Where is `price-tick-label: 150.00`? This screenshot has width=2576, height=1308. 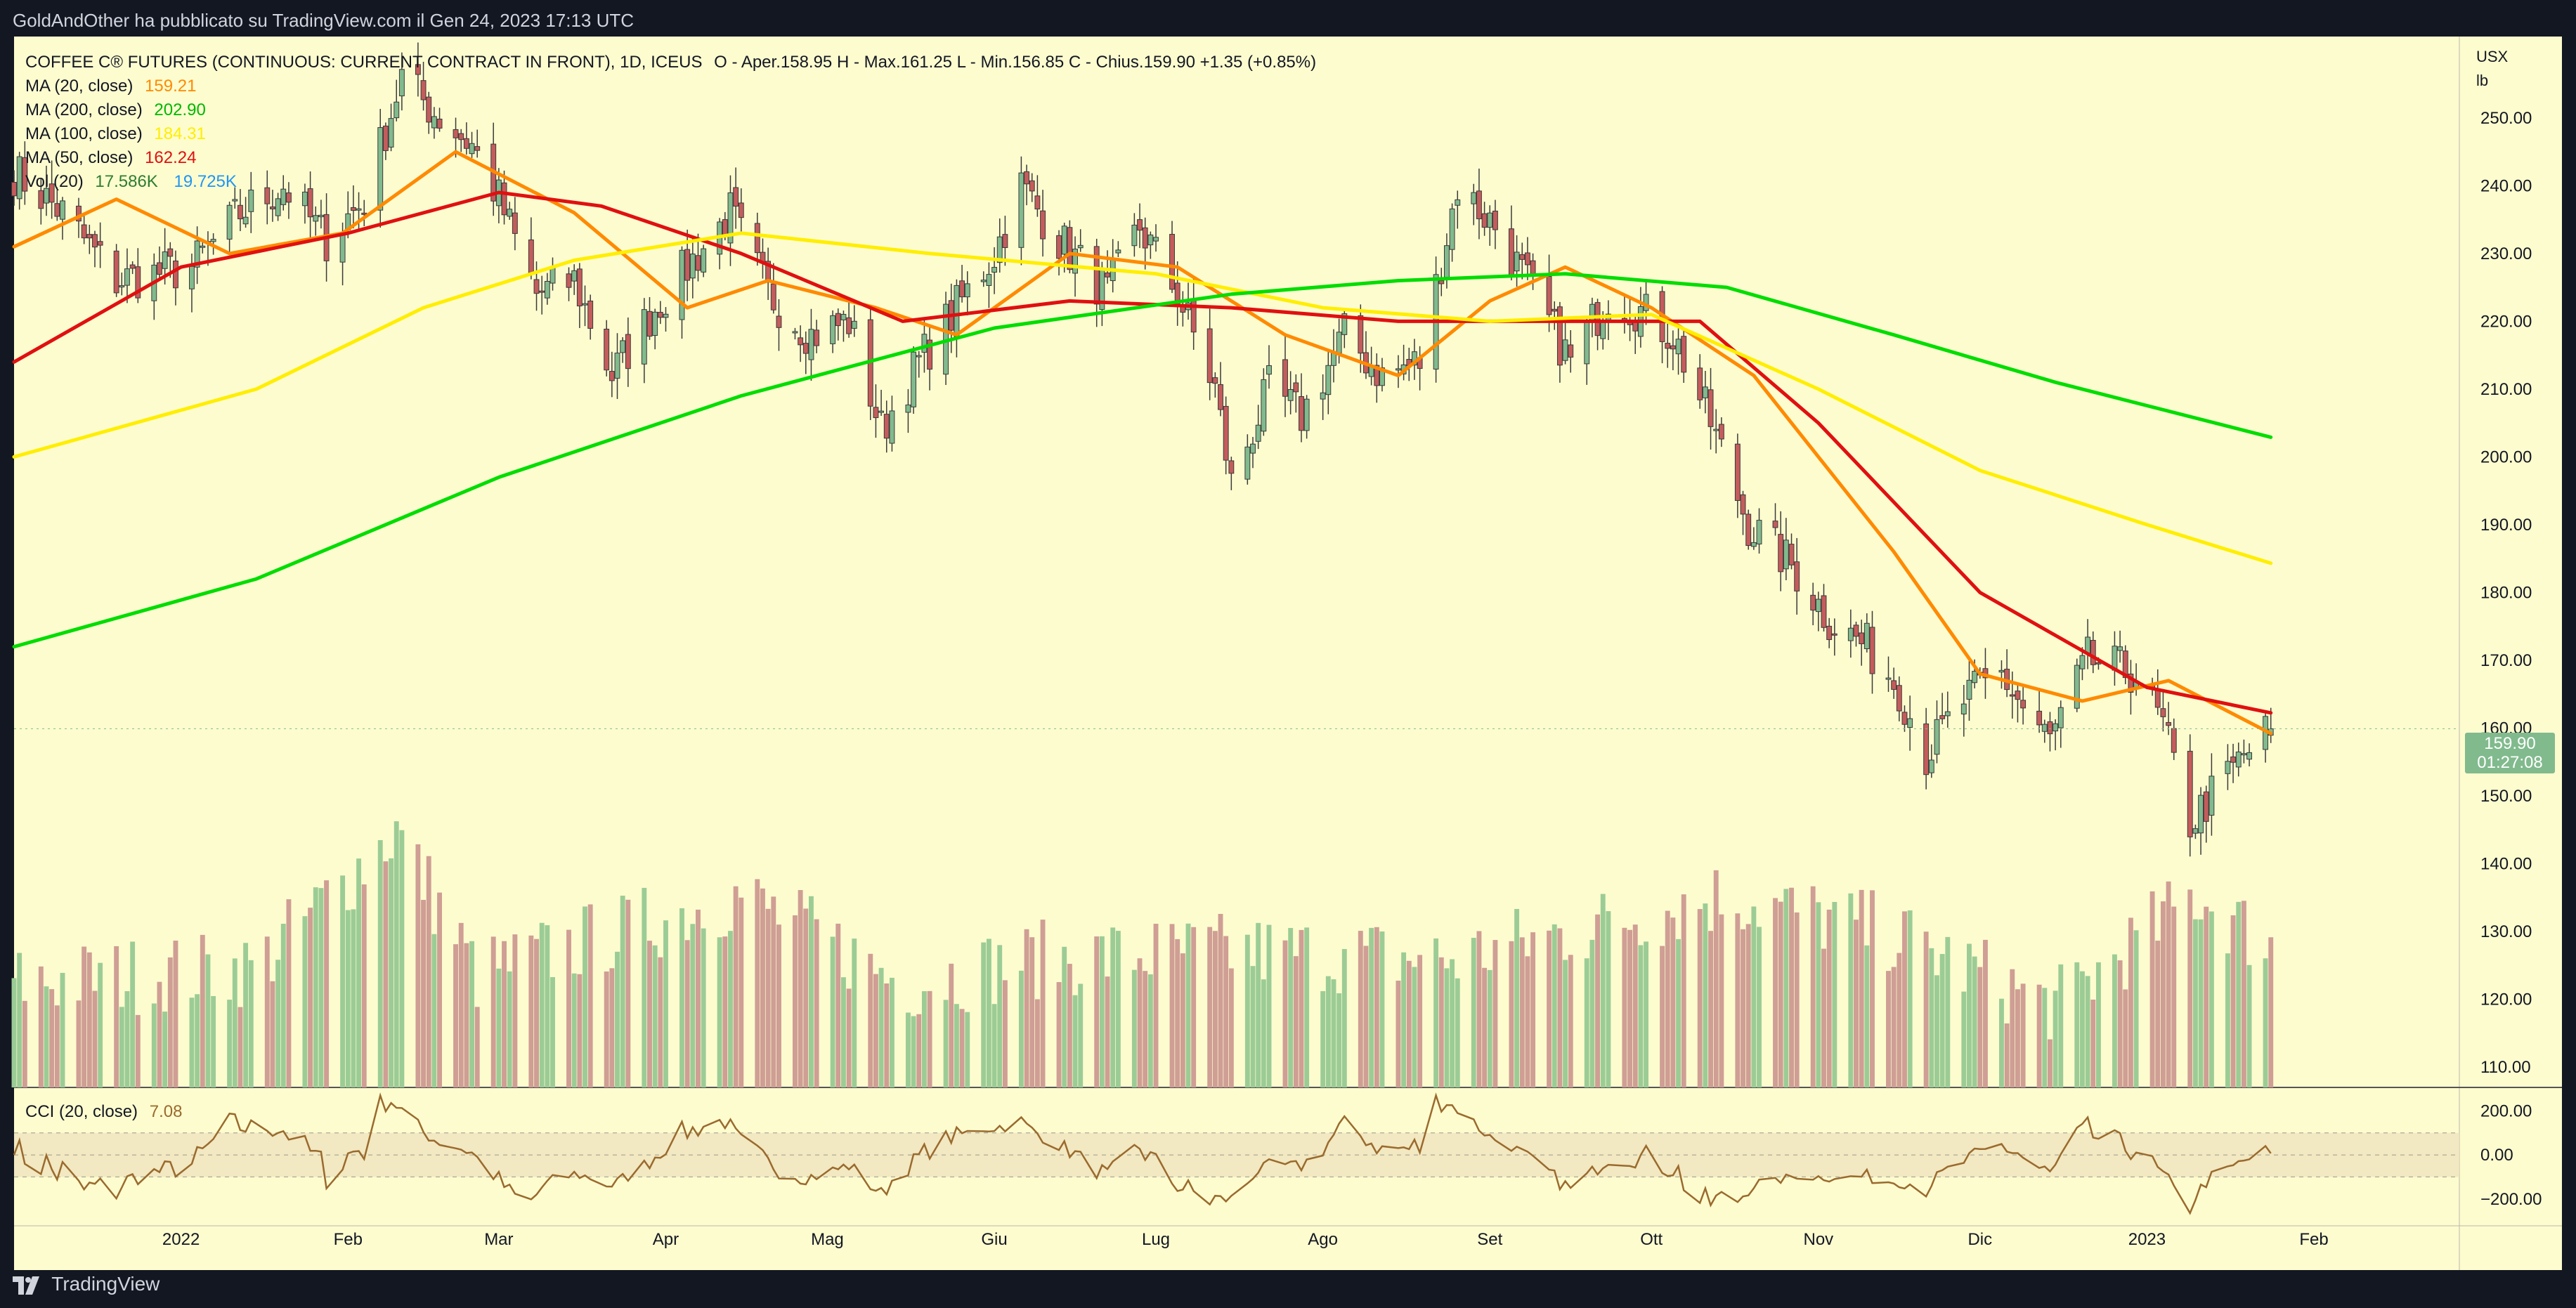
price-tick-label: 150.00 is located at coordinates (2506, 796).